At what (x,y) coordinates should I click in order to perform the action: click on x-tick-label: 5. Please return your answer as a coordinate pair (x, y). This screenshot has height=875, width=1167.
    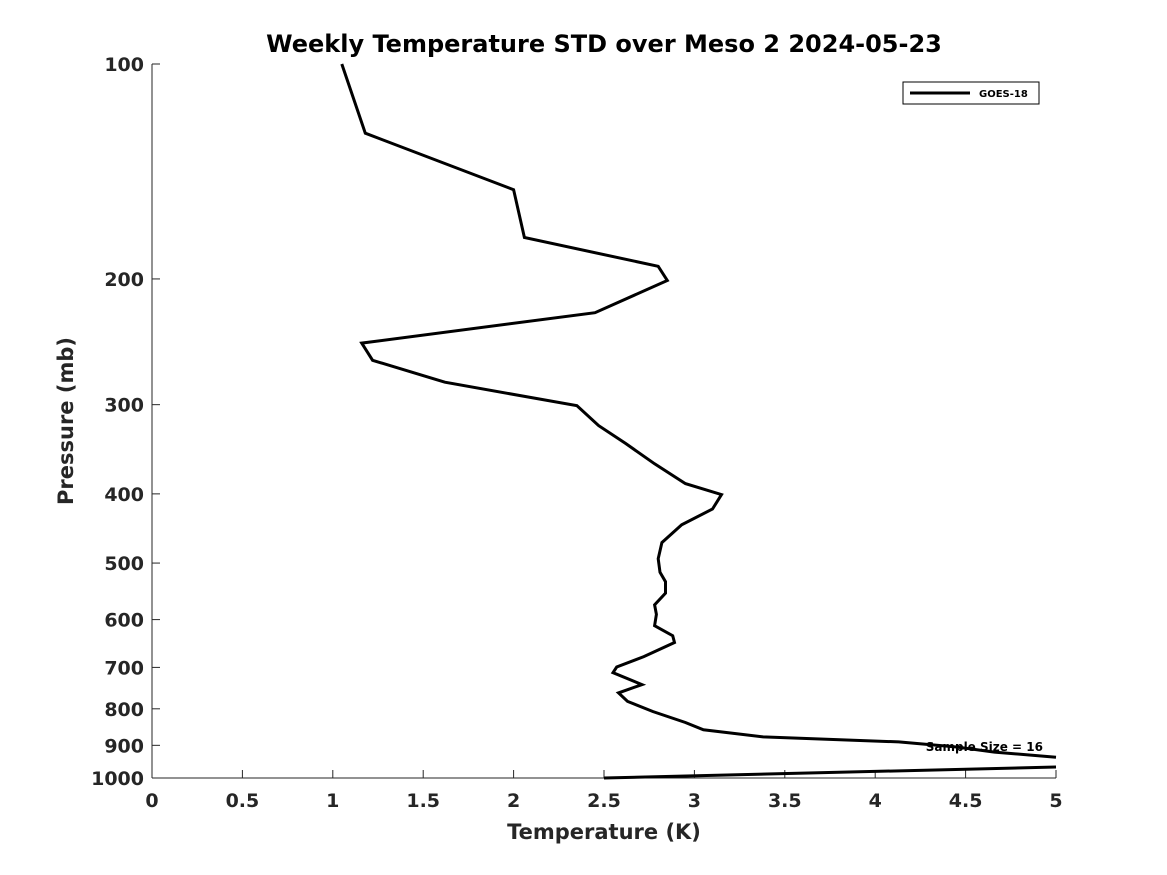
    Looking at the image, I should click on (1055, 801).